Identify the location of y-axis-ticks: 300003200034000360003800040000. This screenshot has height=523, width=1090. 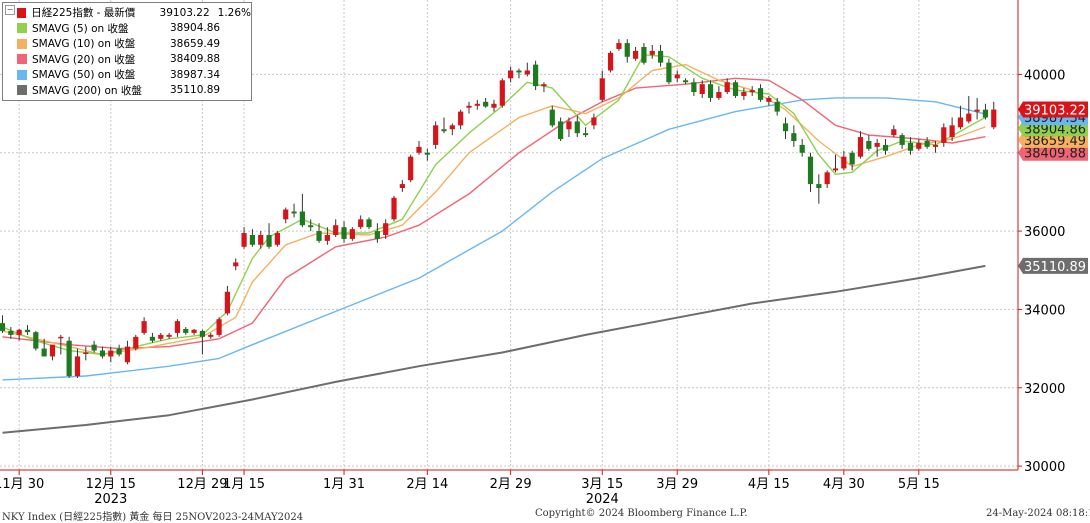
(1041, 271).